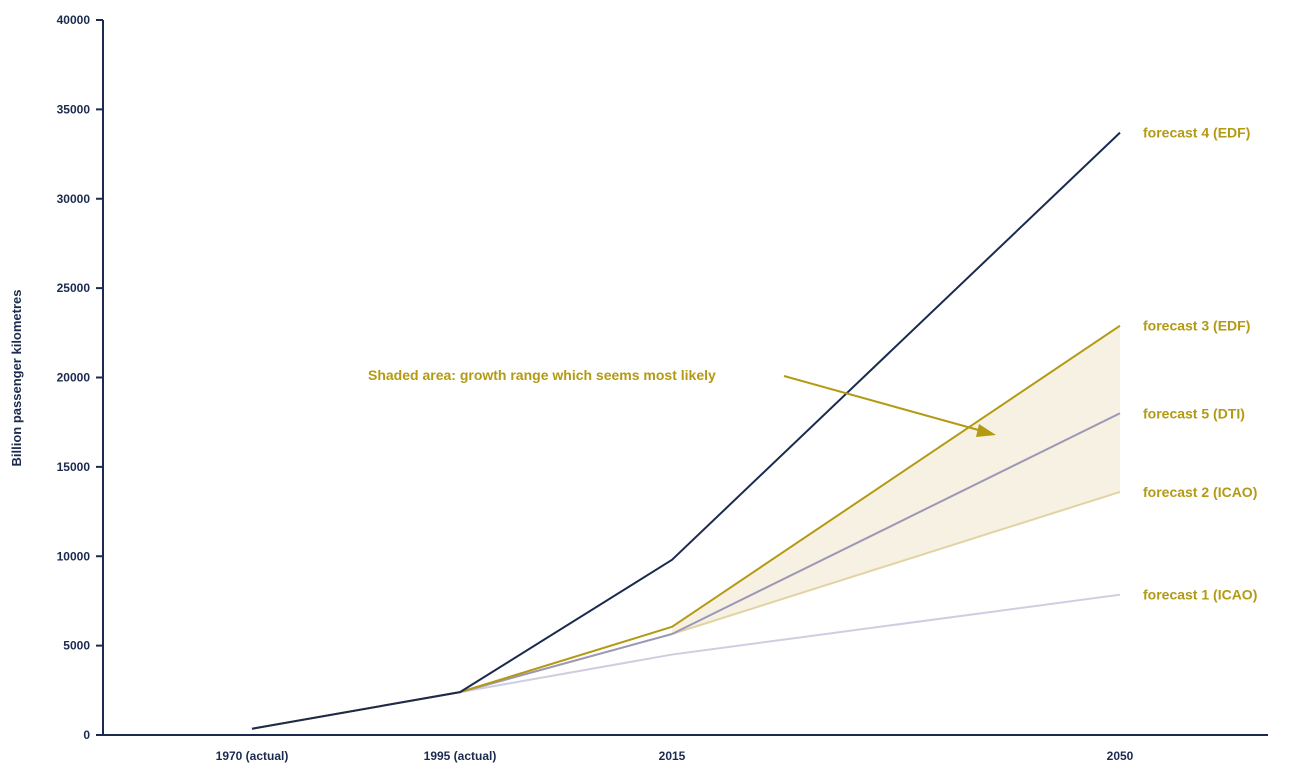  What do you see at coordinates (86, 735) in the screenshot?
I see `y-tick-label: 0` at bounding box center [86, 735].